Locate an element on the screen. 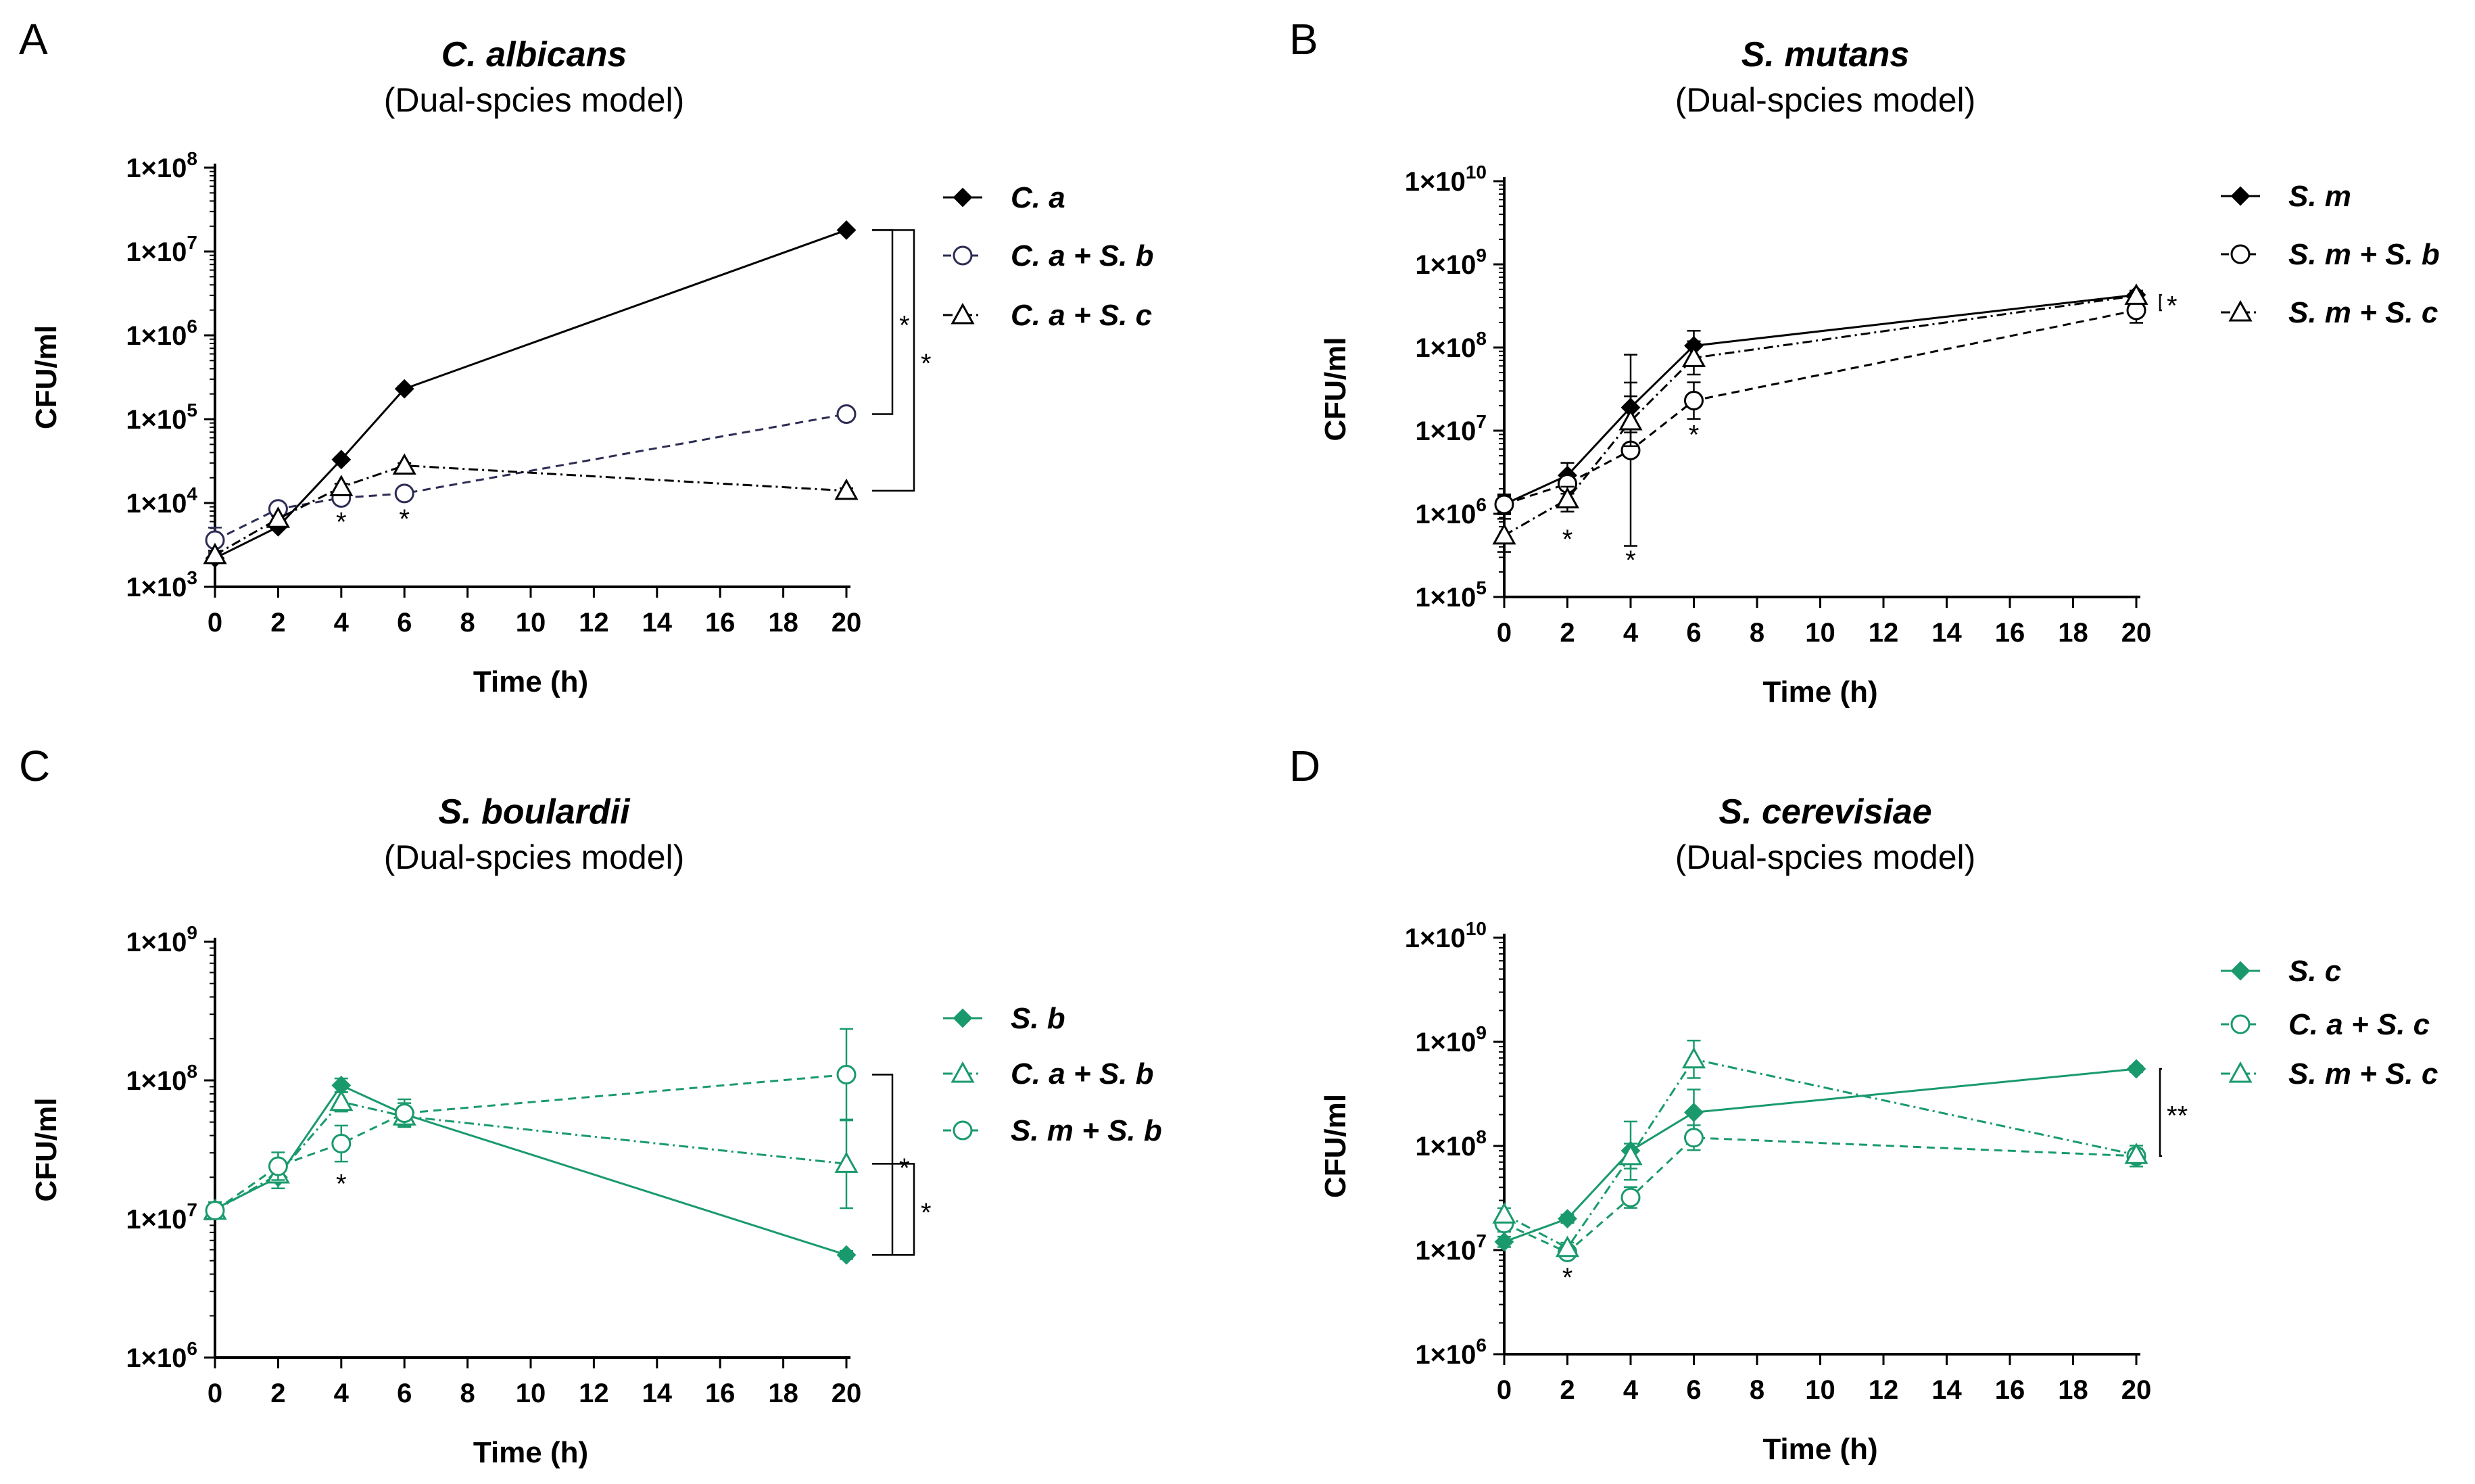 This screenshot has width=2475, height=1484. x-tick-label: 12 is located at coordinates (594, 1394).